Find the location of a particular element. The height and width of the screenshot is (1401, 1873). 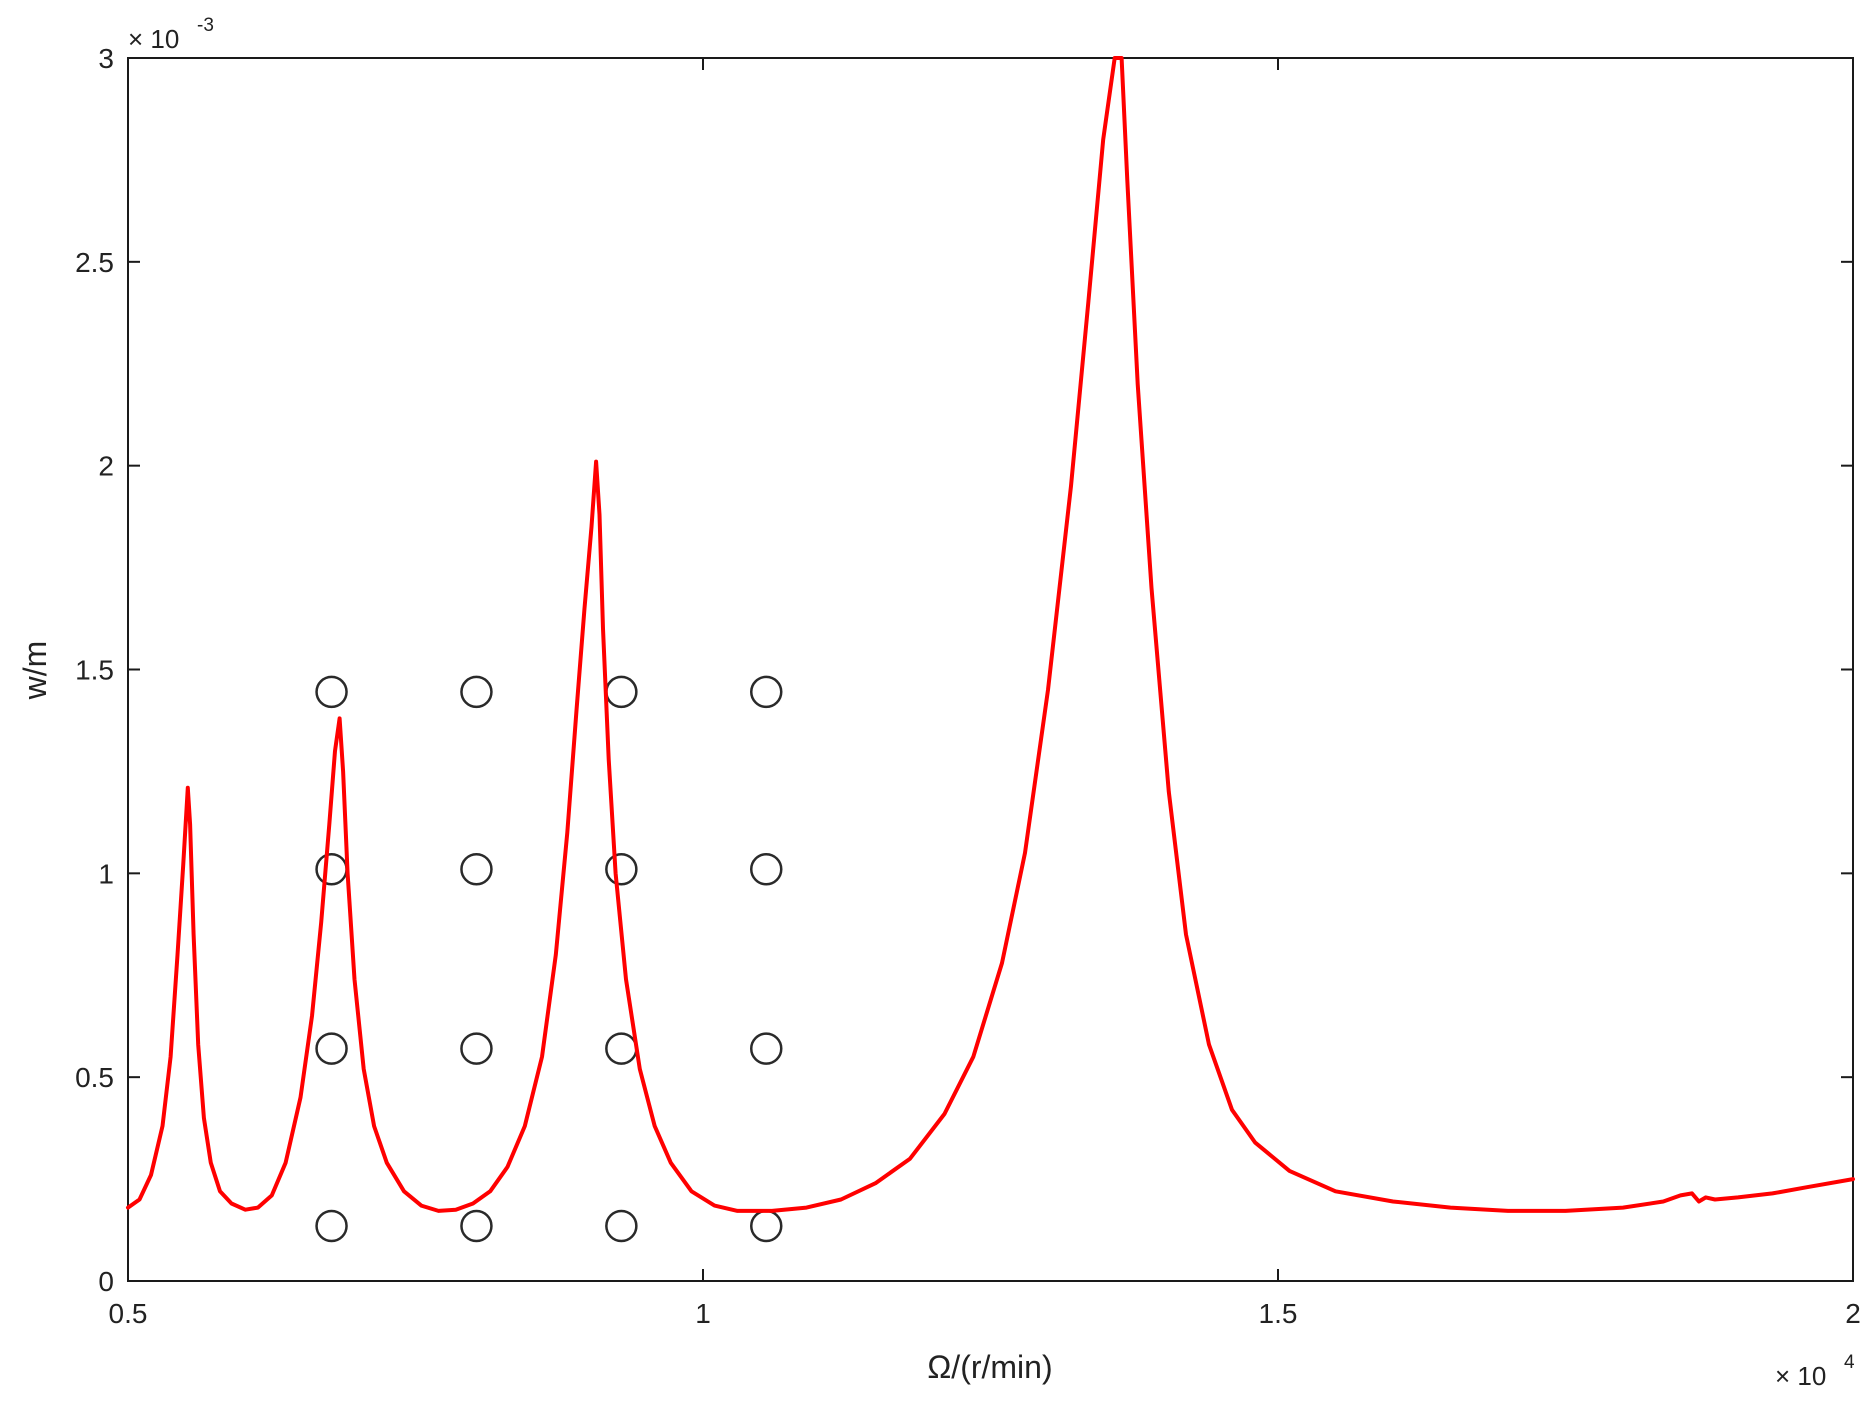

y-tick-label: 2 is located at coordinates (106, 466).